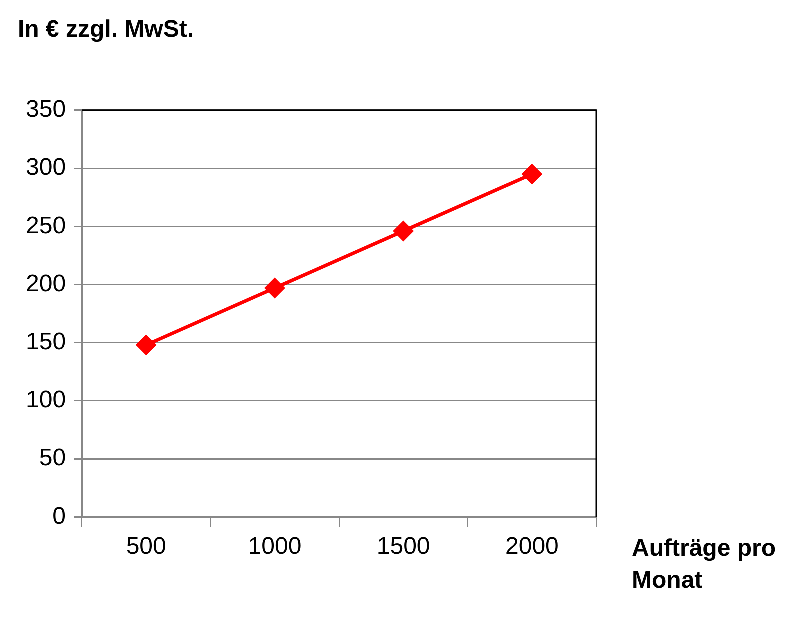  Describe the element at coordinates (46, 400) in the screenshot. I see `y-tick-label: 100` at that location.